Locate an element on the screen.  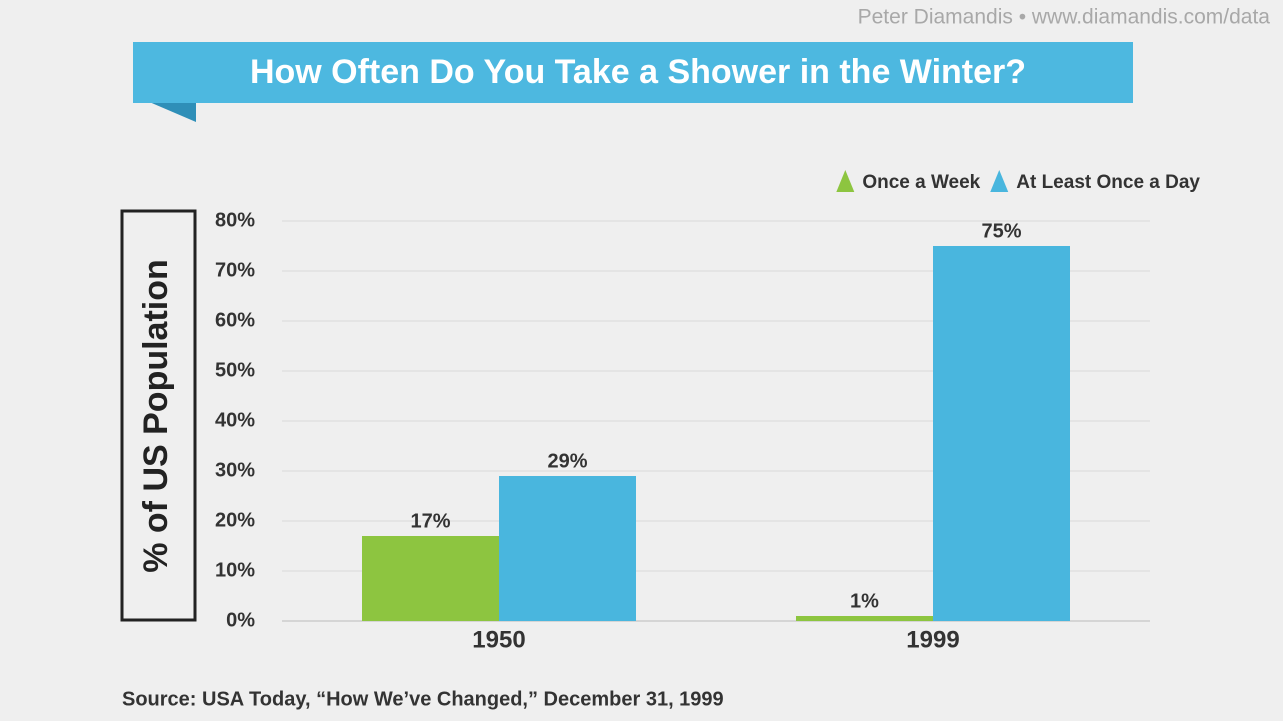
y-tick-label: 40% is located at coordinates (235, 420).